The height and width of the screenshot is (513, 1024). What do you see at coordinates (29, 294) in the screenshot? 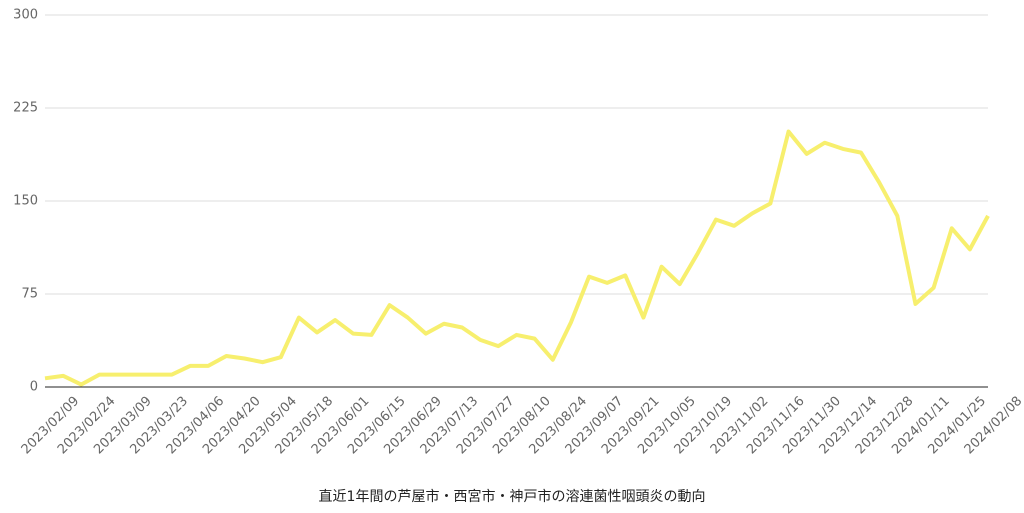
I see `y-tick-label: 75` at bounding box center [29, 294].